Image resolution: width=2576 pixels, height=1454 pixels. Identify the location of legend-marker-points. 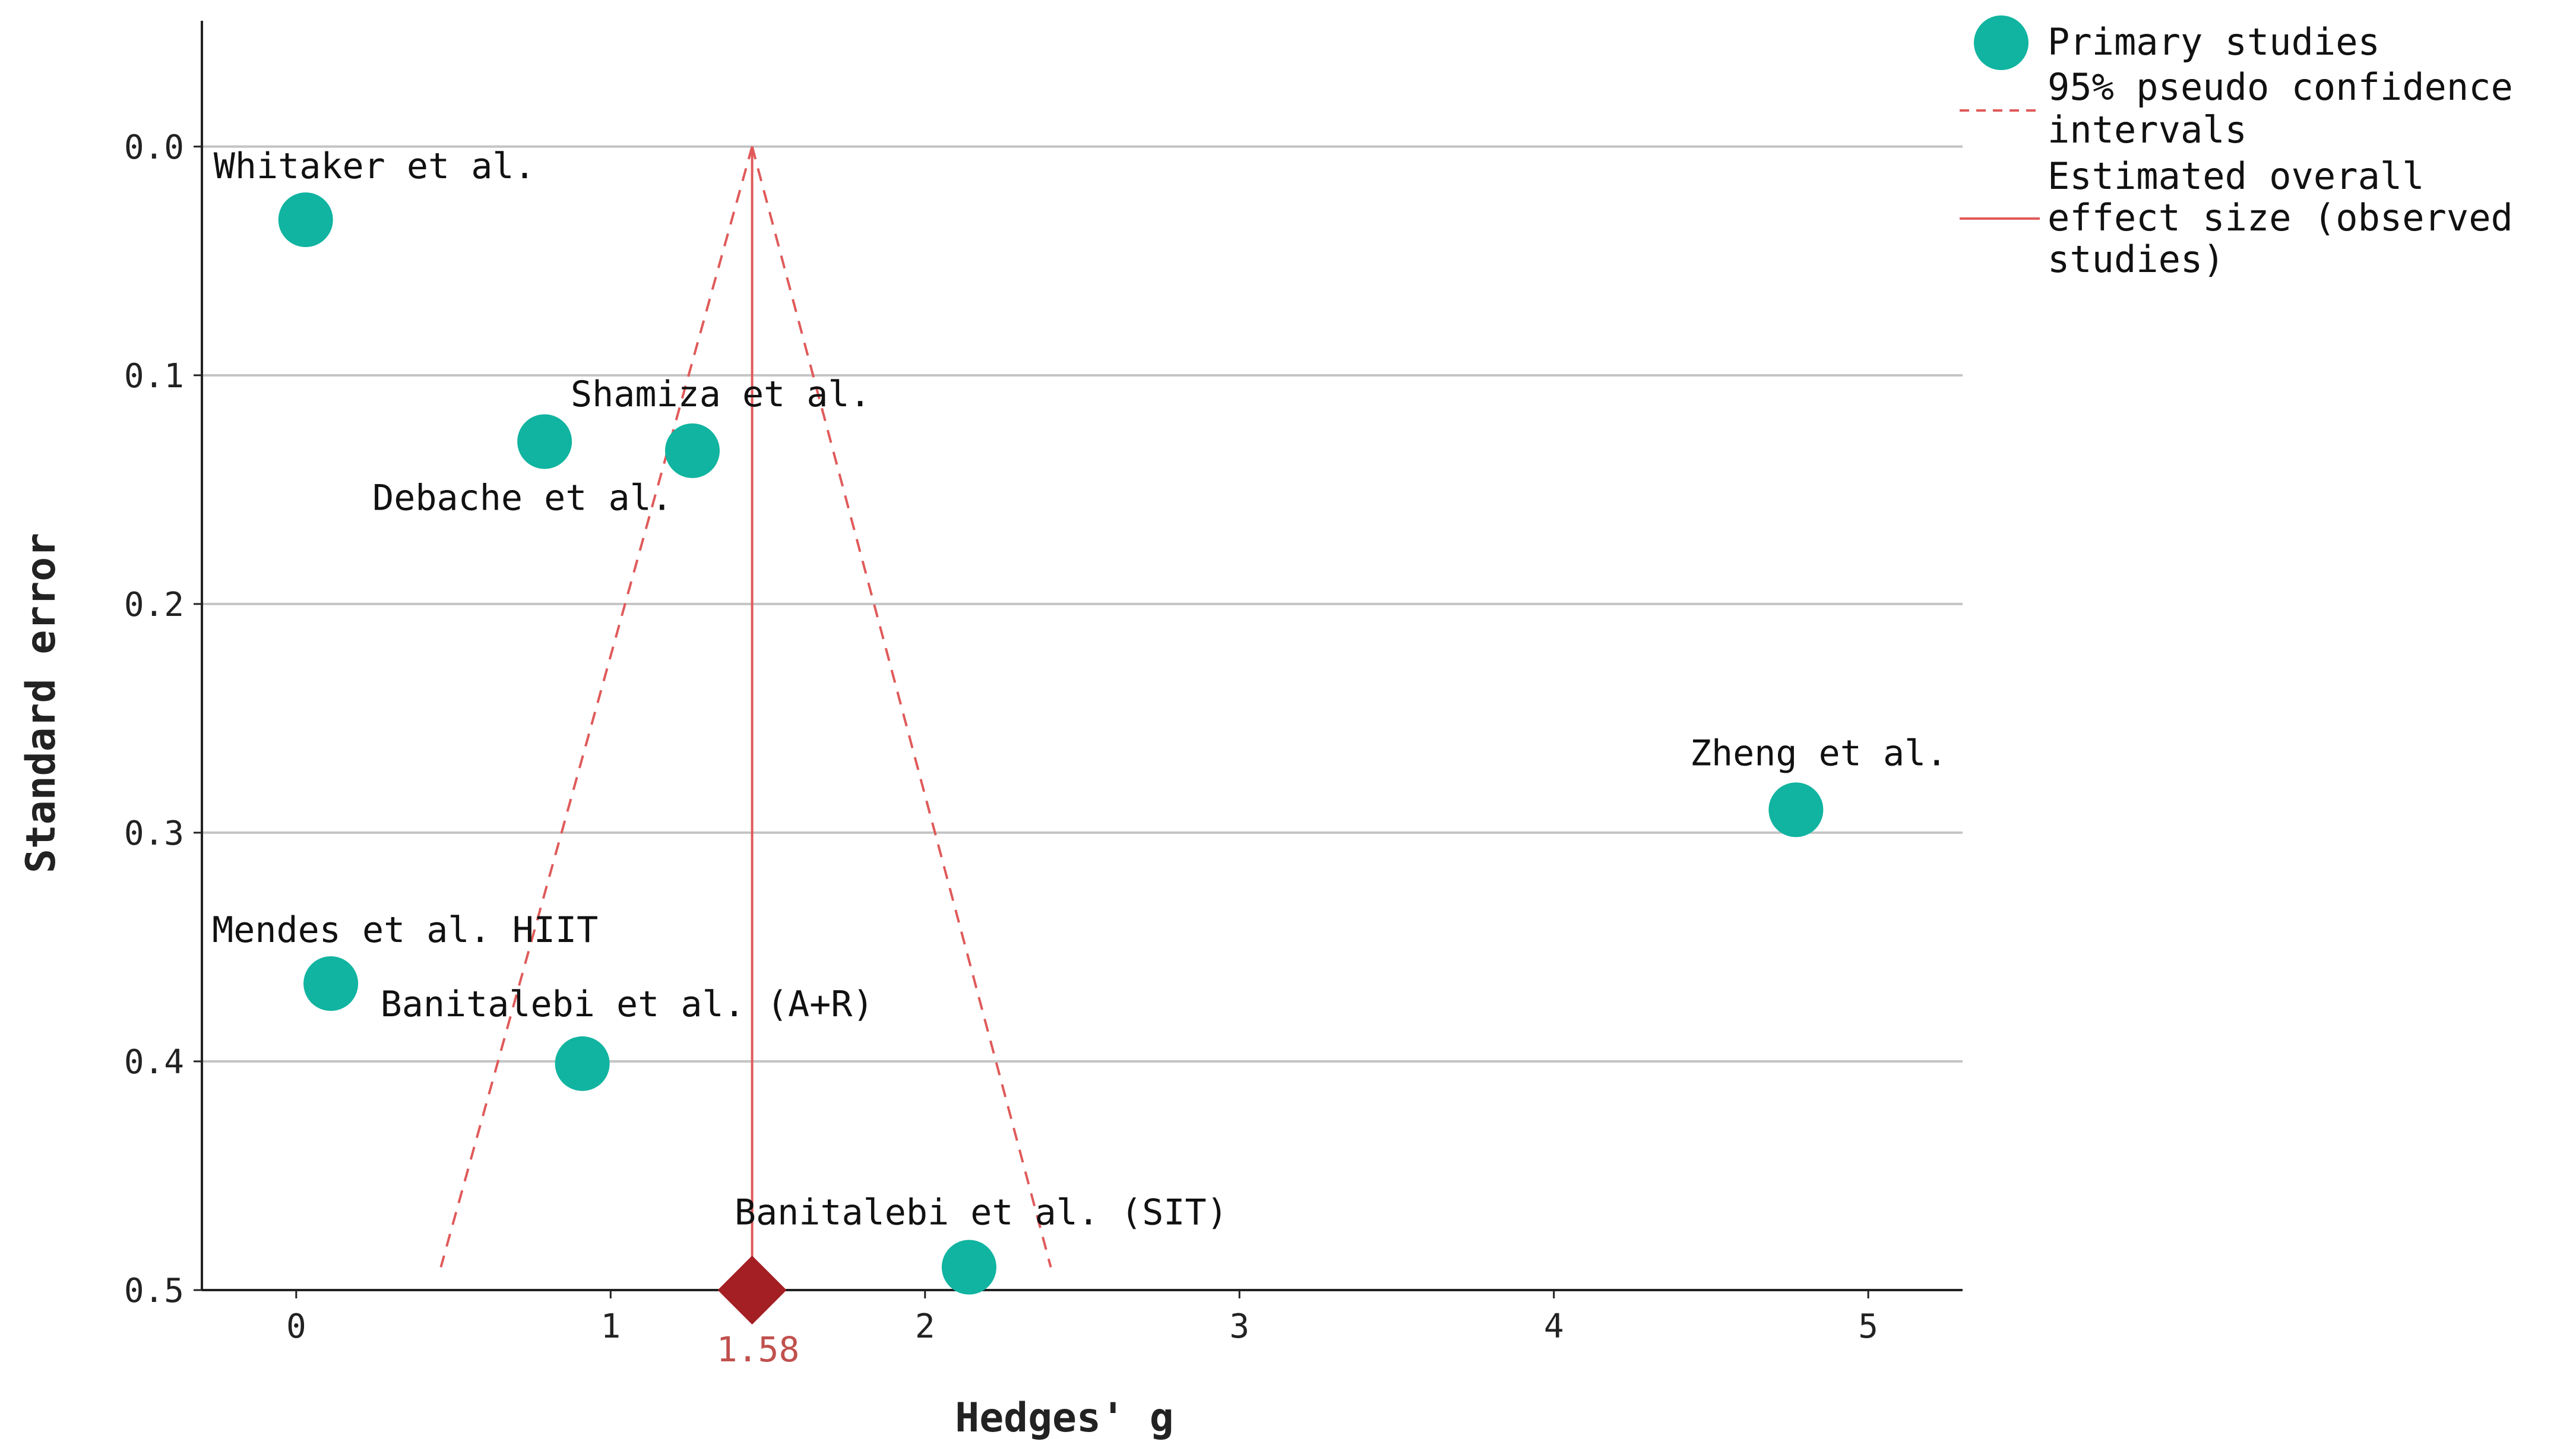
(2001, 42).